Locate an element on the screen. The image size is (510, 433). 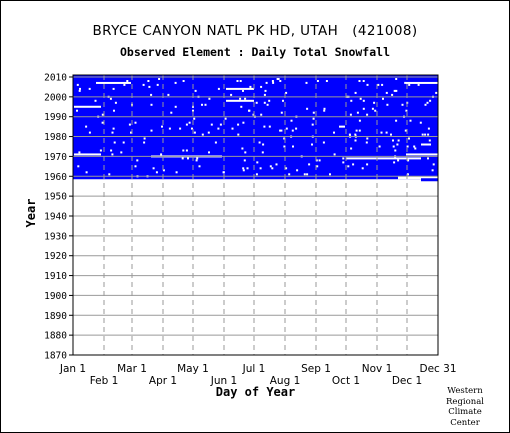
x-tick-label: Jan 1 is located at coordinates (72, 369).